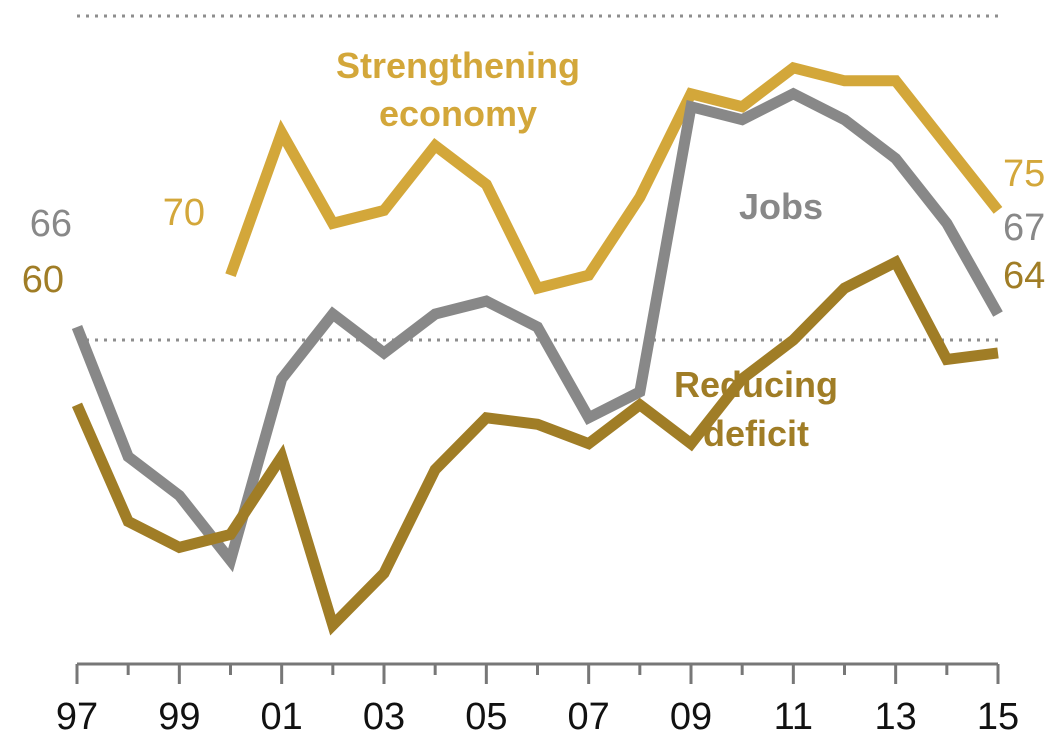 The width and height of the screenshot is (1063, 735). What do you see at coordinates (43, 280) in the screenshot?
I see `deficit-start-label: 60` at bounding box center [43, 280].